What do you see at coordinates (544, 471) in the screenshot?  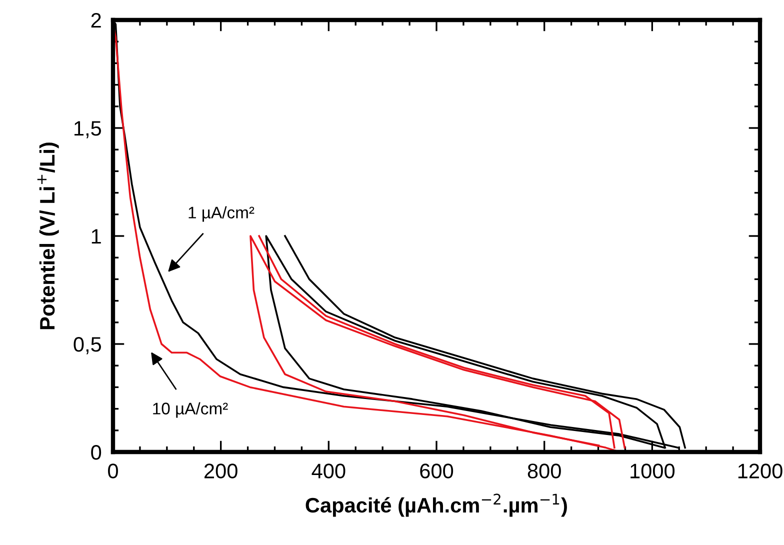 I see `x-tick-label: 800` at bounding box center [544, 471].